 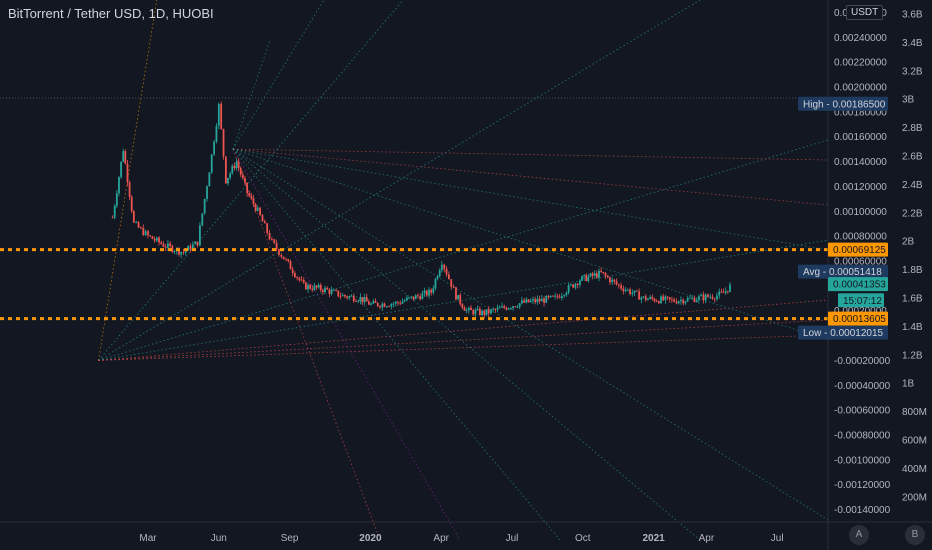 What do you see at coordinates (862, 411) in the screenshot?
I see `y-tick-label: -0.00060000` at bounding box center [862, 411].